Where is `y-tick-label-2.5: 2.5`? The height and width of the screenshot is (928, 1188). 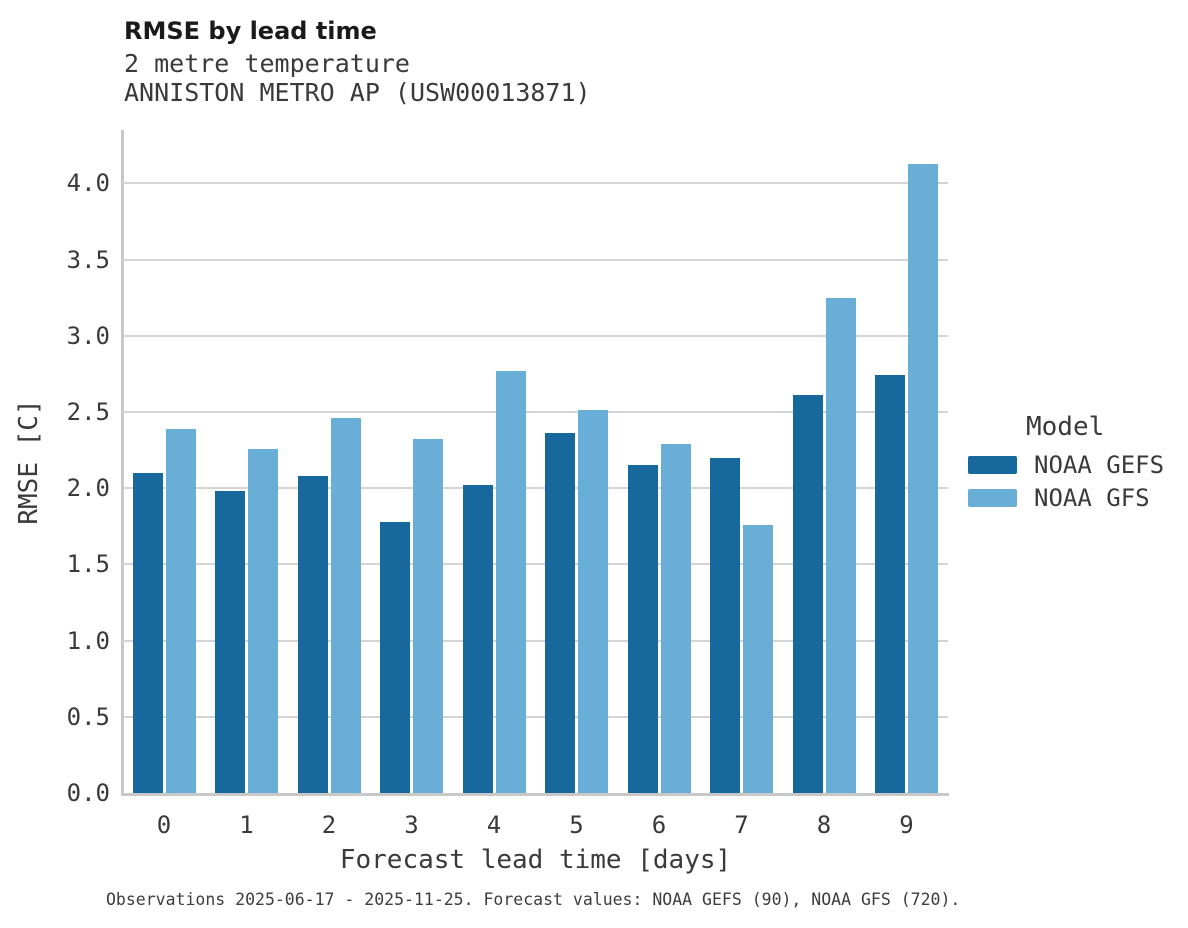
y-tick-label-2.5: 2.5 is located at coordinates (88, 411).